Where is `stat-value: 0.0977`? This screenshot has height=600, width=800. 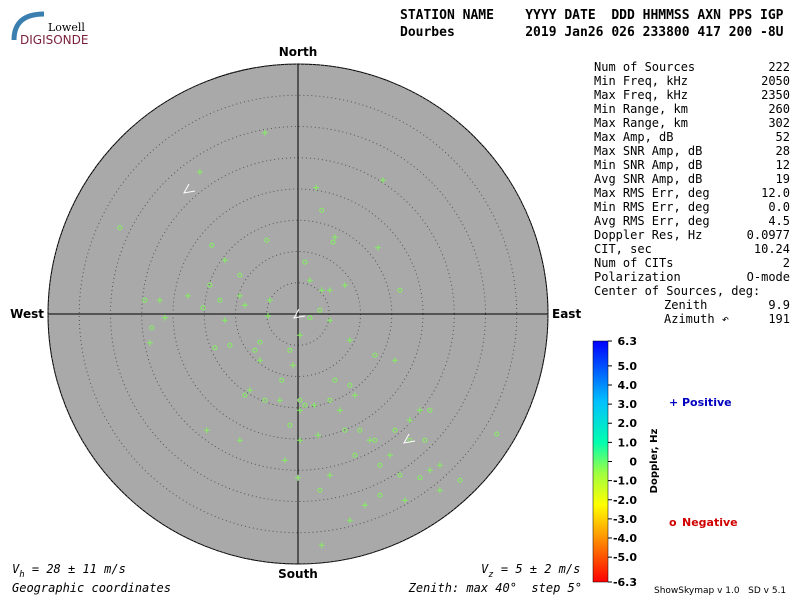 stat-value: 0.0977 is located at coordinates (768, 235).